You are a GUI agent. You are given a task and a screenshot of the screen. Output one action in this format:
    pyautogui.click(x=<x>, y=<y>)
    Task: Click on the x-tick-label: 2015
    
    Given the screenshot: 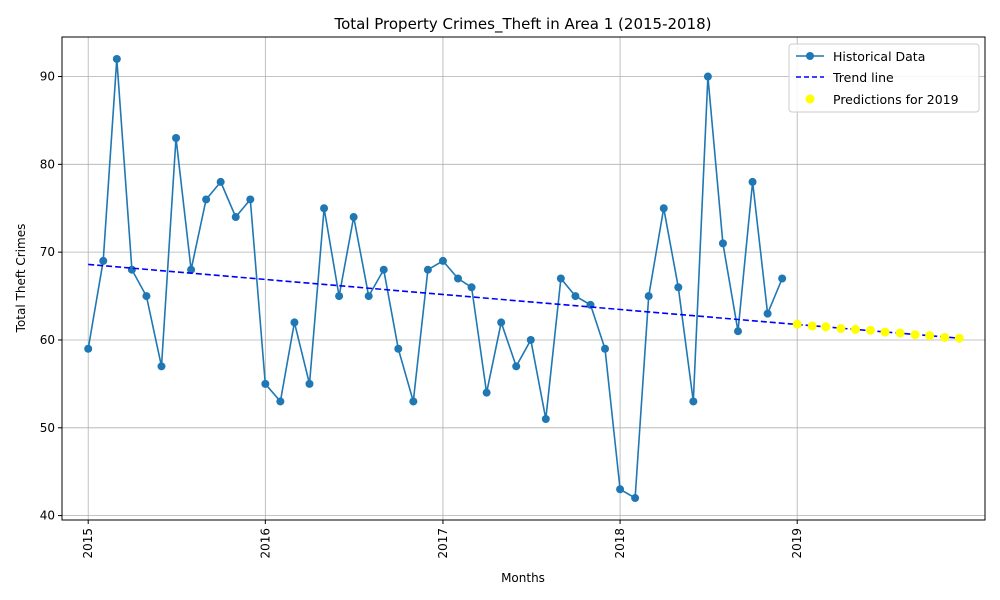 What is the action you would take?
    pyautogui.click(x=88, y=543)
    